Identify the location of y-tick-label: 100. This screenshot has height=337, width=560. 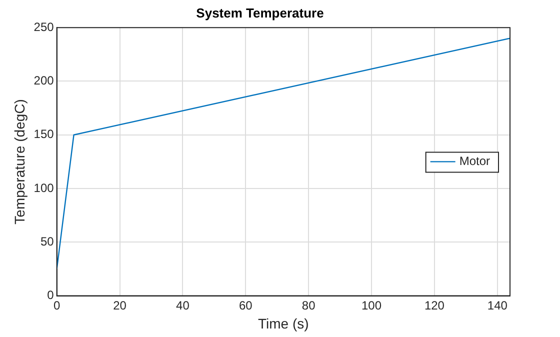
(44, 187).